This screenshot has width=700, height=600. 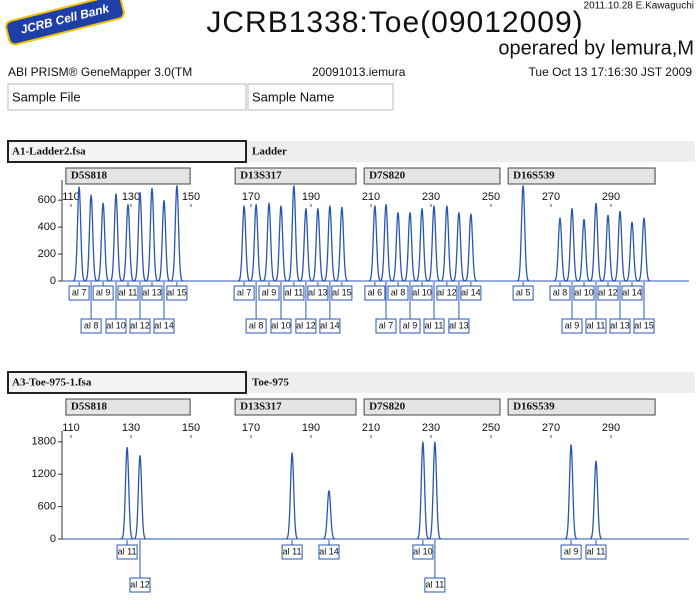 What do you see at coordinates (523, 292) in the screenshot?
I see `allele-label: al 5` at bounding box center [523, 292].